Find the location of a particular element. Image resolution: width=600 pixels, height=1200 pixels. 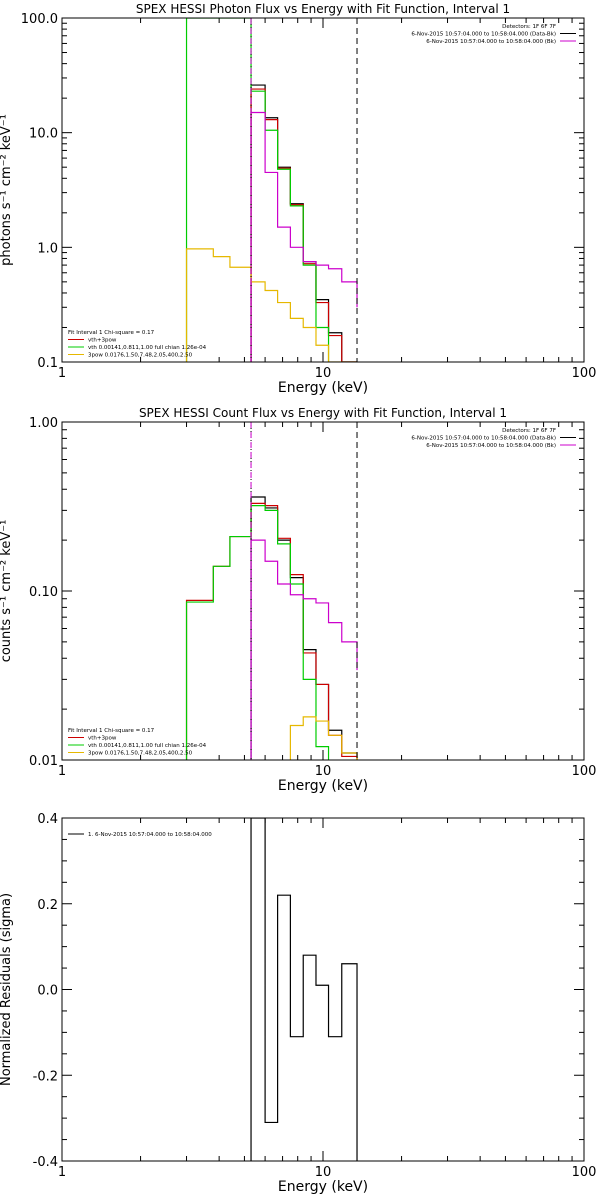

series-vth+3pow-line is located at coordinates (271, 631).